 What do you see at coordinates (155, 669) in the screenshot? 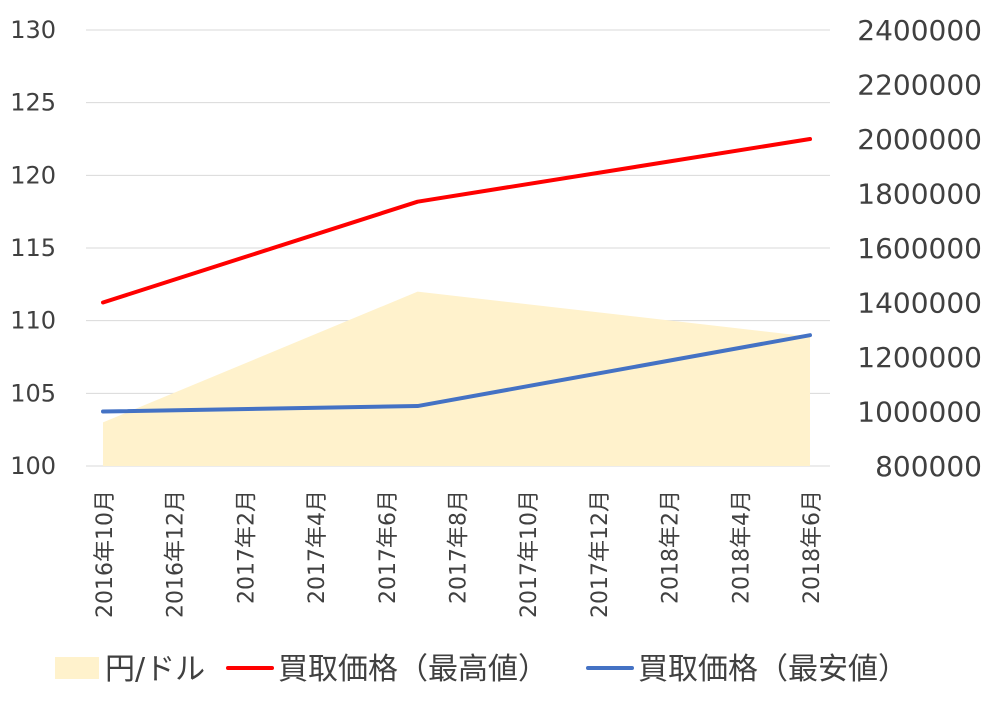
I see `legend-label: 円/ドル` at bounding box center [155, 669].